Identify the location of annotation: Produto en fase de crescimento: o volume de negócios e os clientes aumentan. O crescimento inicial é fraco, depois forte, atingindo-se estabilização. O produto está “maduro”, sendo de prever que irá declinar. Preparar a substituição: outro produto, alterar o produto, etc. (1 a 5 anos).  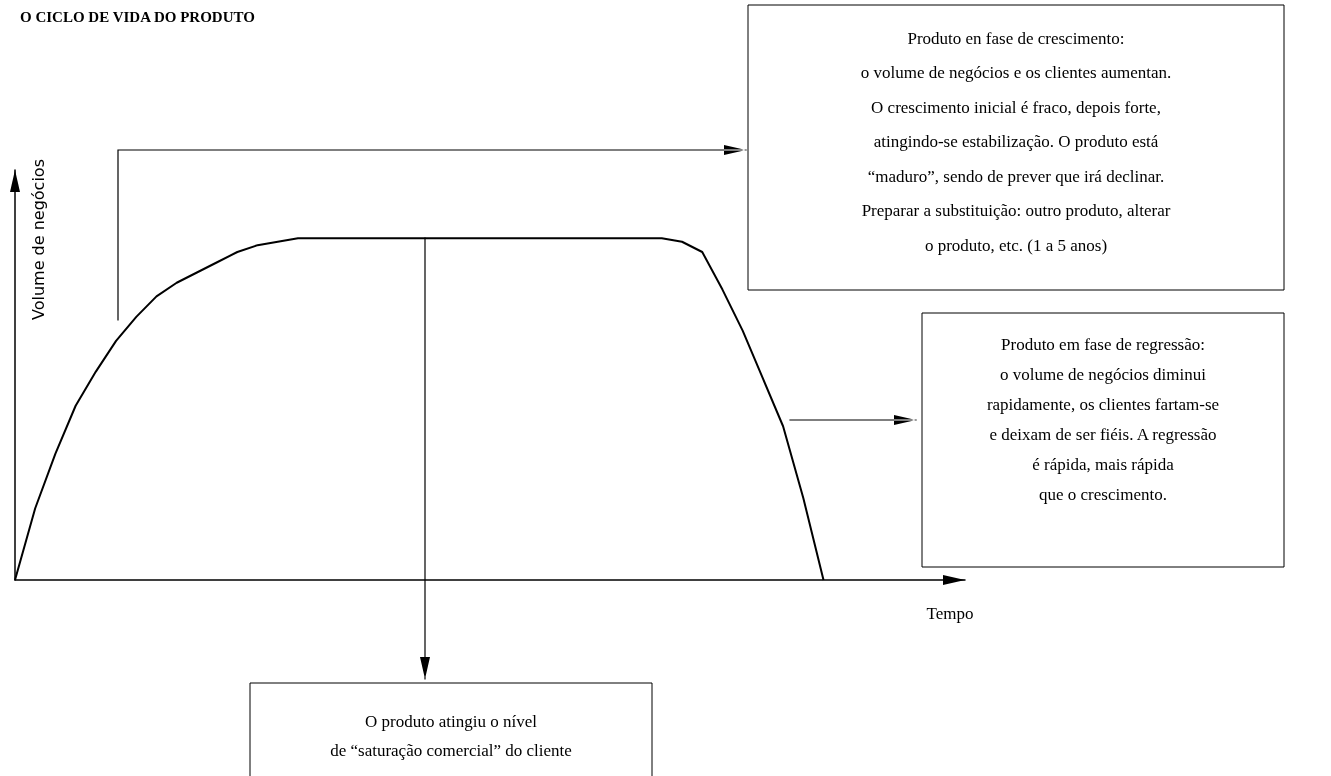
(1016, 141).